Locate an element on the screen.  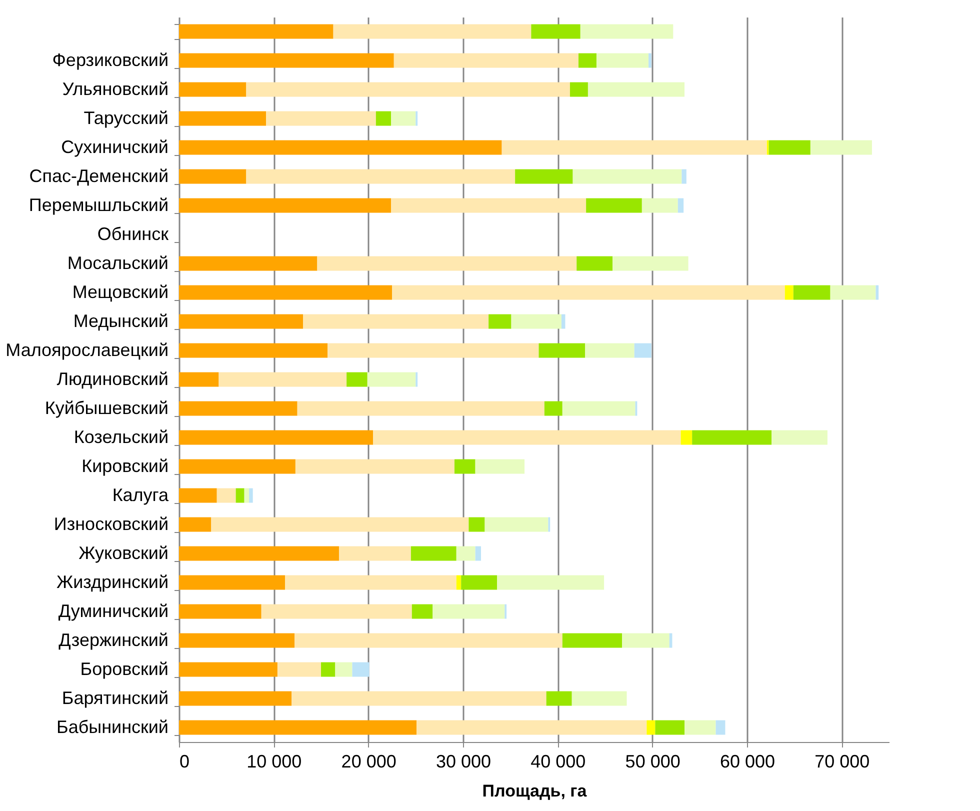
y-tick-label: Жуковский is located at coordinates (123, 553).